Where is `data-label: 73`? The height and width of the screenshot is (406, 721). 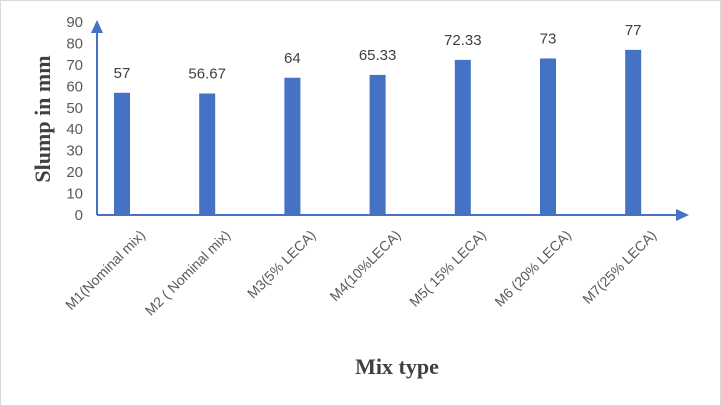 data-label: 73 is located at coordinates (548, 38).